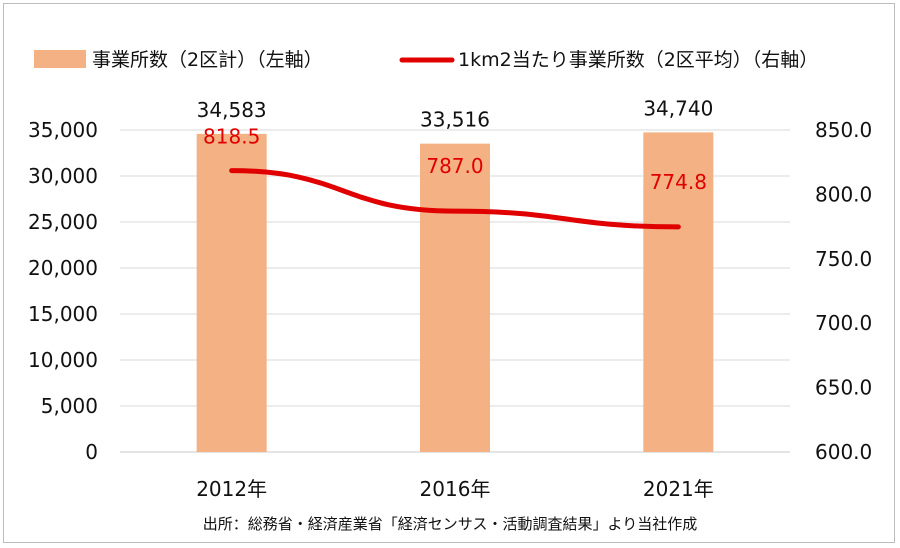 The image size is (900, 548). What do you see at coordinates (231, 489) in the screenshot?
I see `x-tick-label: 2012年` at bounding box center [231, 489].